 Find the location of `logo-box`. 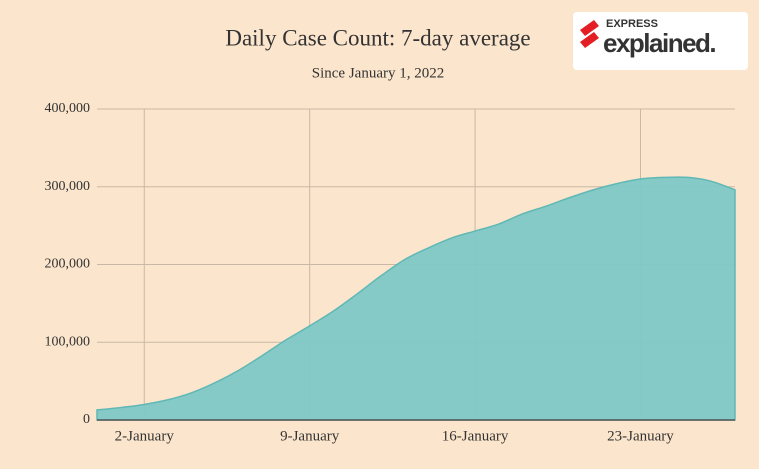

logo-box is located at coordinates (660, 41).